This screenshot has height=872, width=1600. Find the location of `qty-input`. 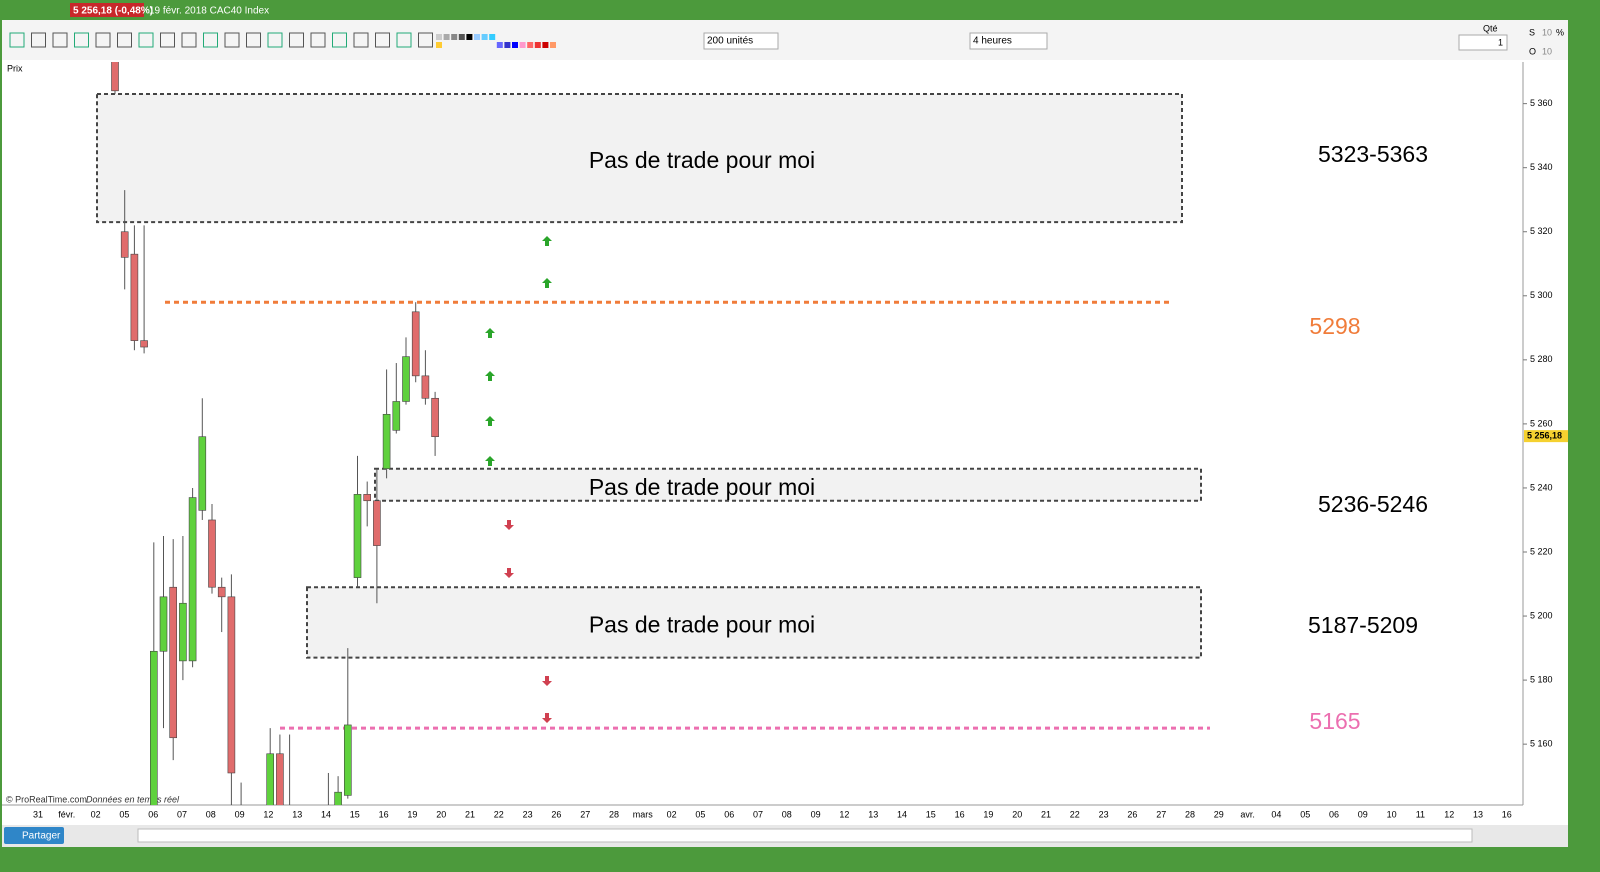

qty-input is located at coordinates (1483, 42).